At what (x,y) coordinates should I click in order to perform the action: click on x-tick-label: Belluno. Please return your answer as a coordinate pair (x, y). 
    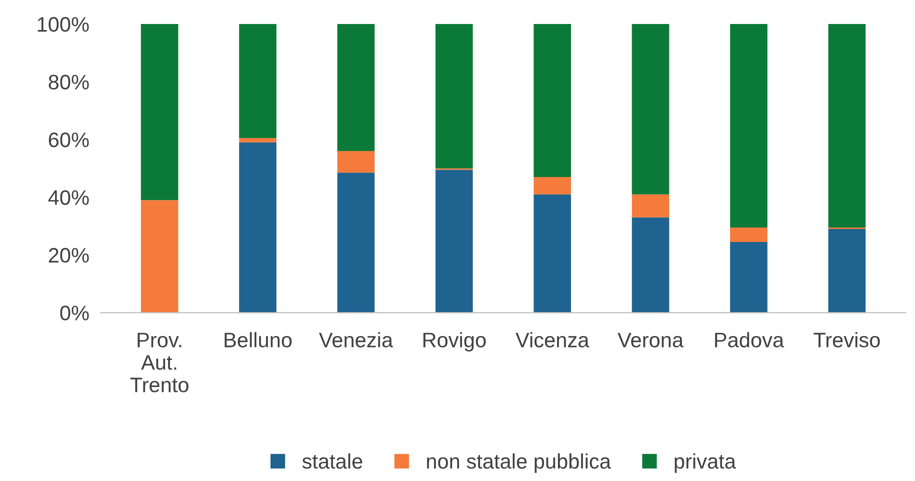
    Looking at the image, I should click on (258, 340).